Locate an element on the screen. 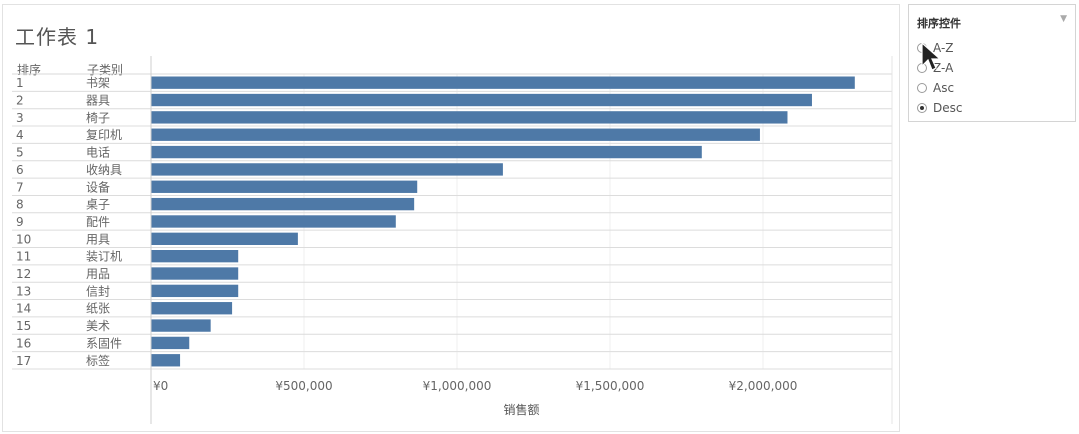  category-label: 信封 is located at coordinates (98, 291).